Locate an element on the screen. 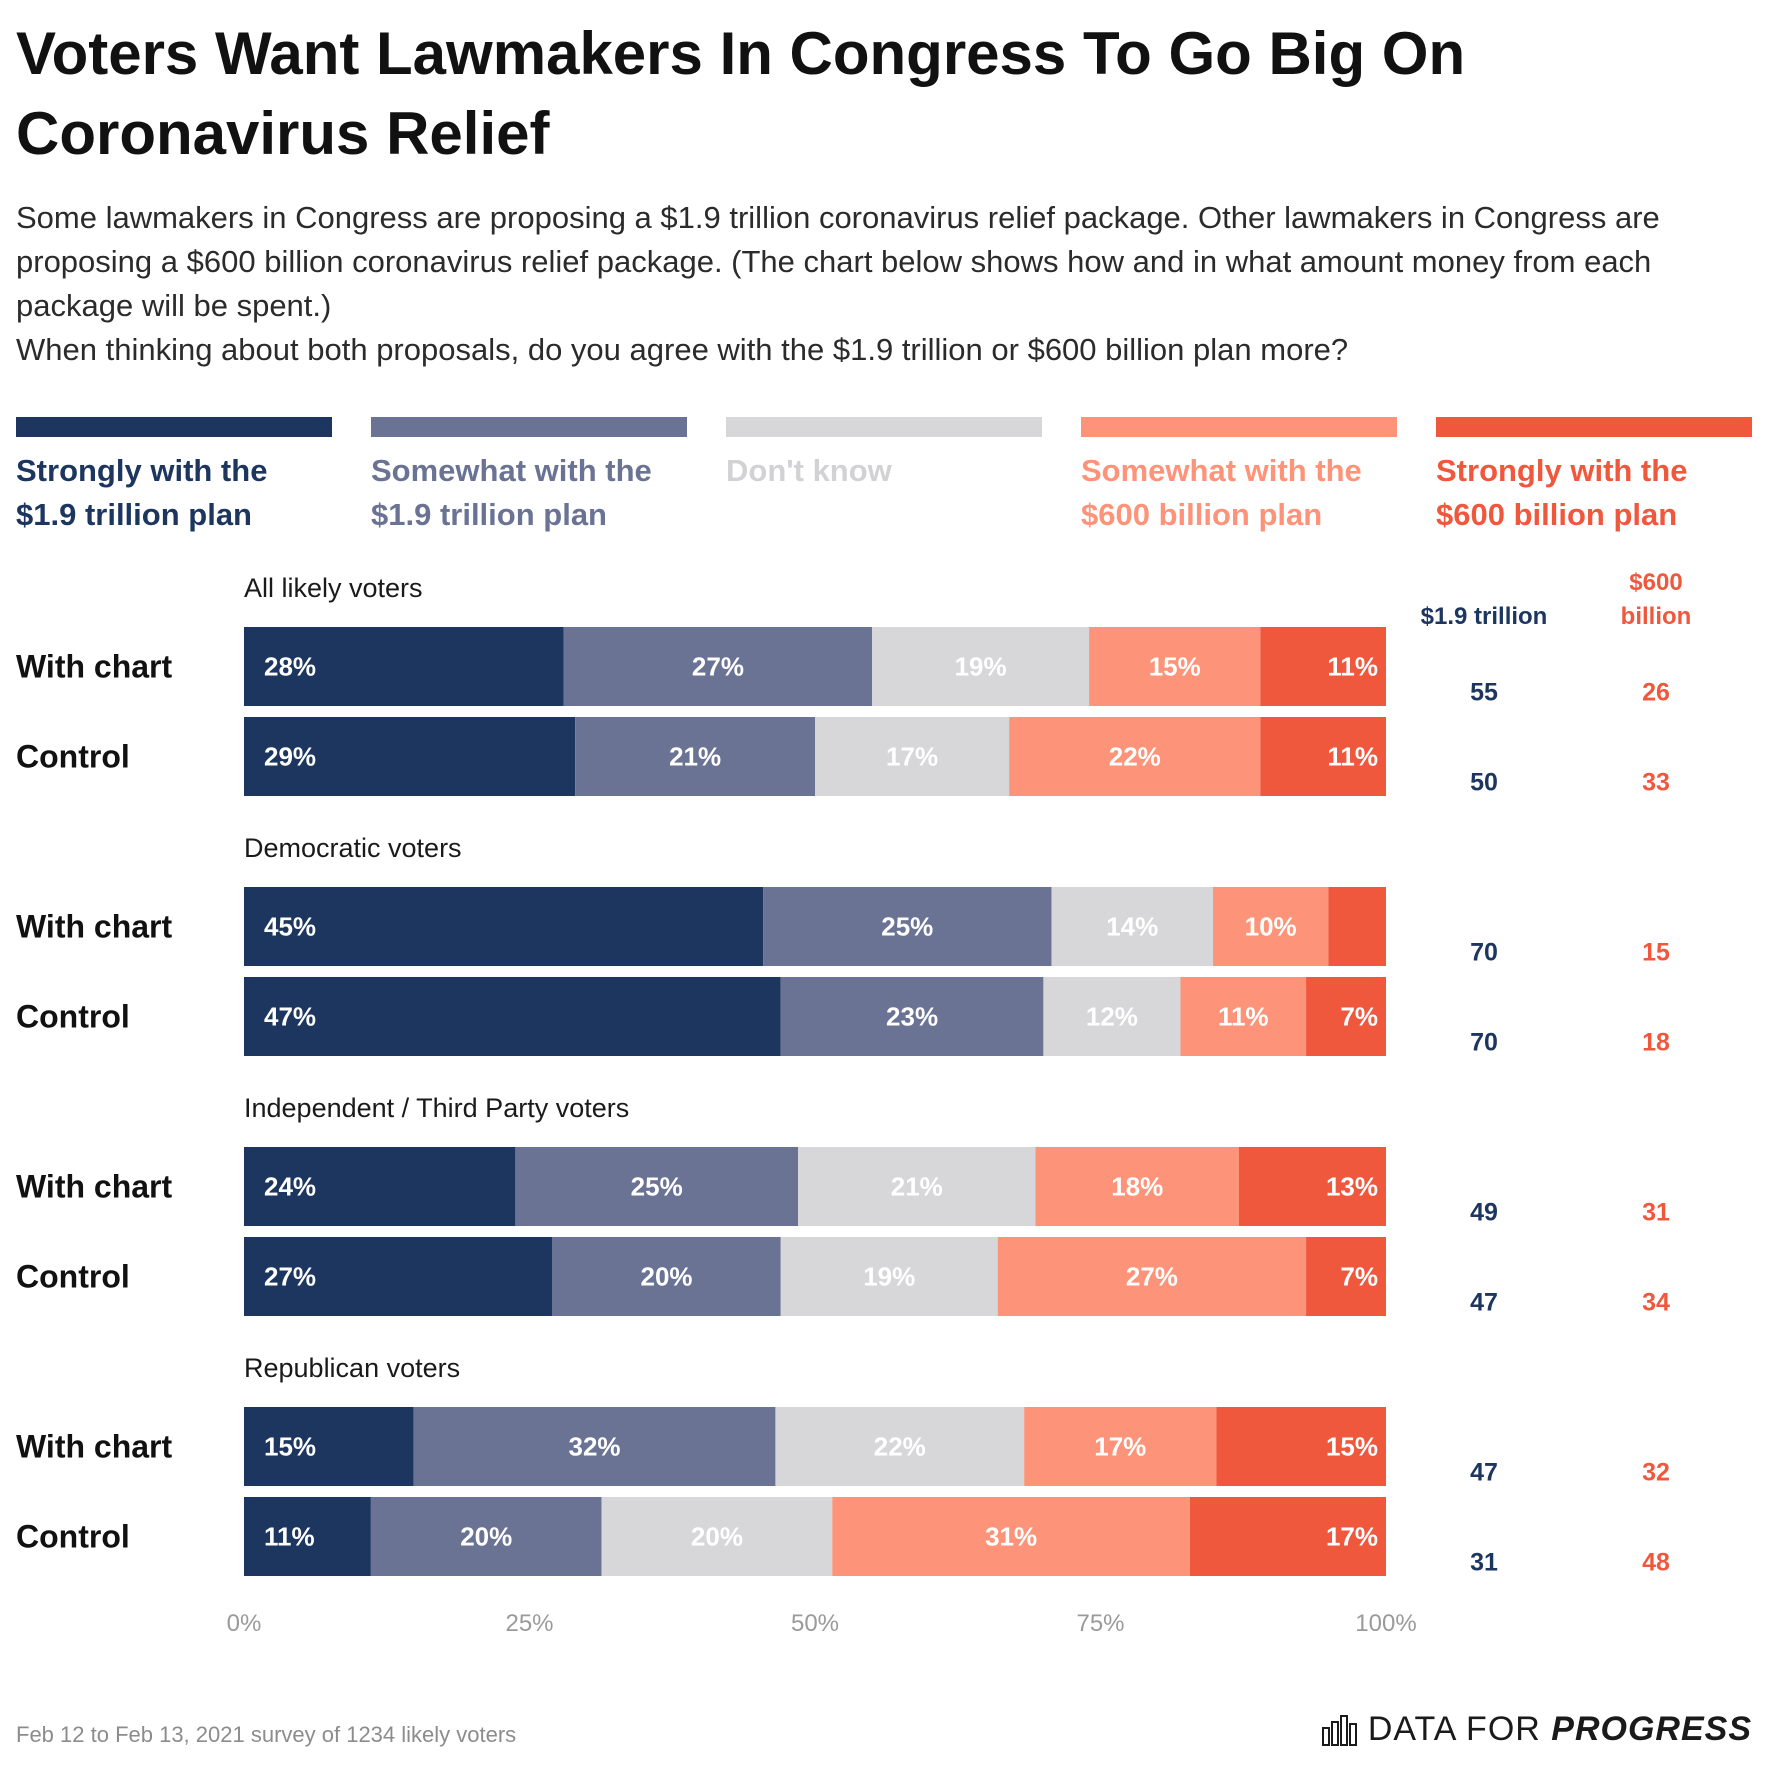 The image size is (1766, 1780). data-for-progress-logo: DATA FOR PROGRESS is located at coordinates (1536, 1729).